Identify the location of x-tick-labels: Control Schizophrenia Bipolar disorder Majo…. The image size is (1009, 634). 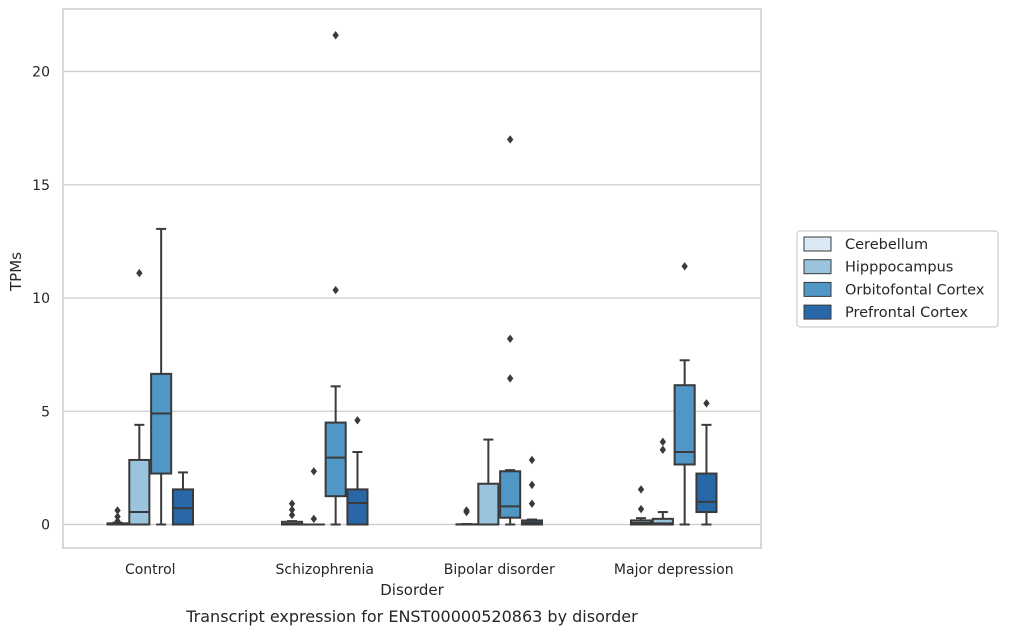
(429, 570).